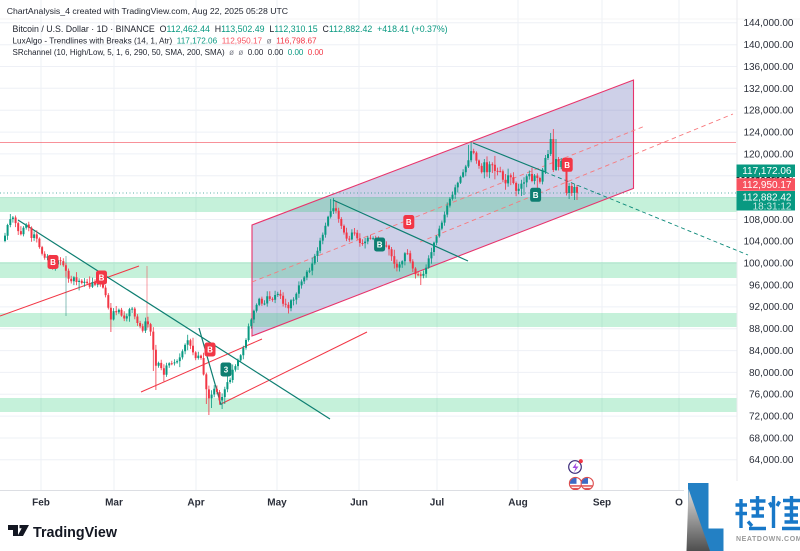 Image resolution: width=800 pixels, height=551 pixels. Describe the element at coordinates (277, 503) in the screenshot. I see `svg-text: May` at that location.